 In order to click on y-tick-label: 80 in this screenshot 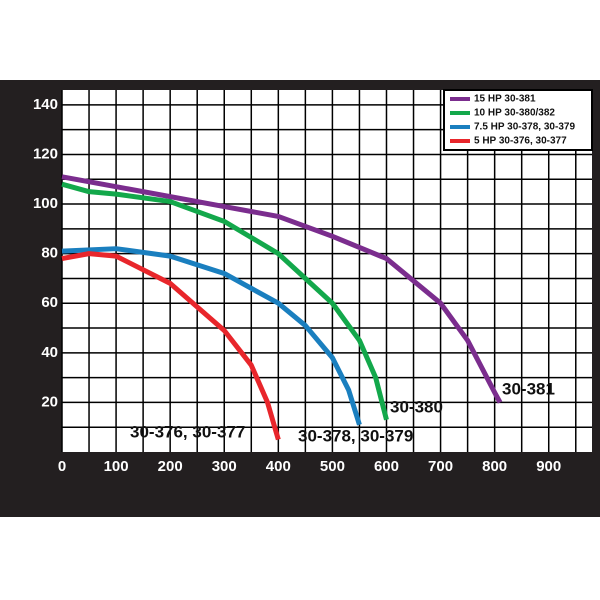, I will do `click(49, 253)`.